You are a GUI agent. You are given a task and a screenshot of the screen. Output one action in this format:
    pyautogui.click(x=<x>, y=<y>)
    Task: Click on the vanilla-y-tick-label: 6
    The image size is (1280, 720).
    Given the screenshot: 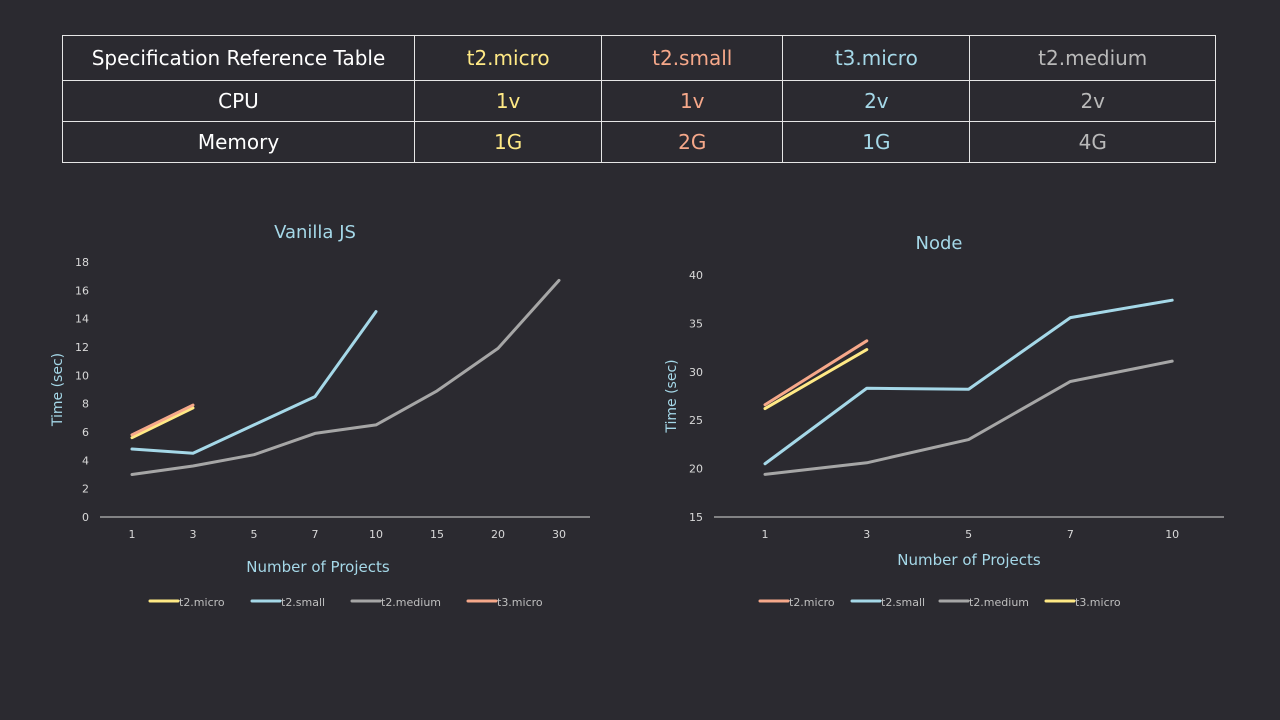 What is the action you would take?
    pyautogui.click(x=85, y=432)
    